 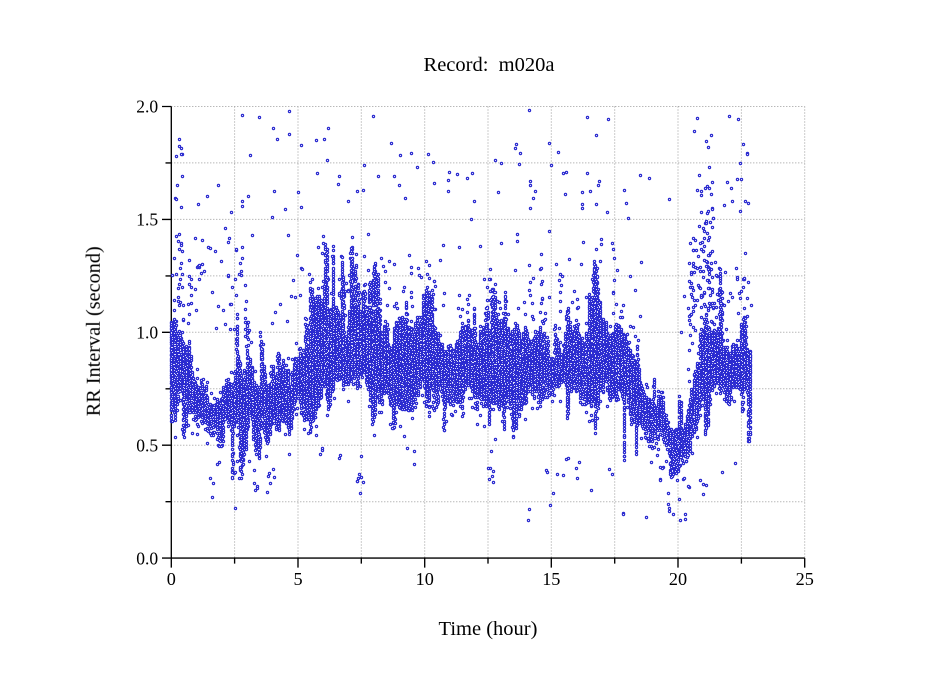 I want to click on svg-text: 15, so click(x=551, y=579).